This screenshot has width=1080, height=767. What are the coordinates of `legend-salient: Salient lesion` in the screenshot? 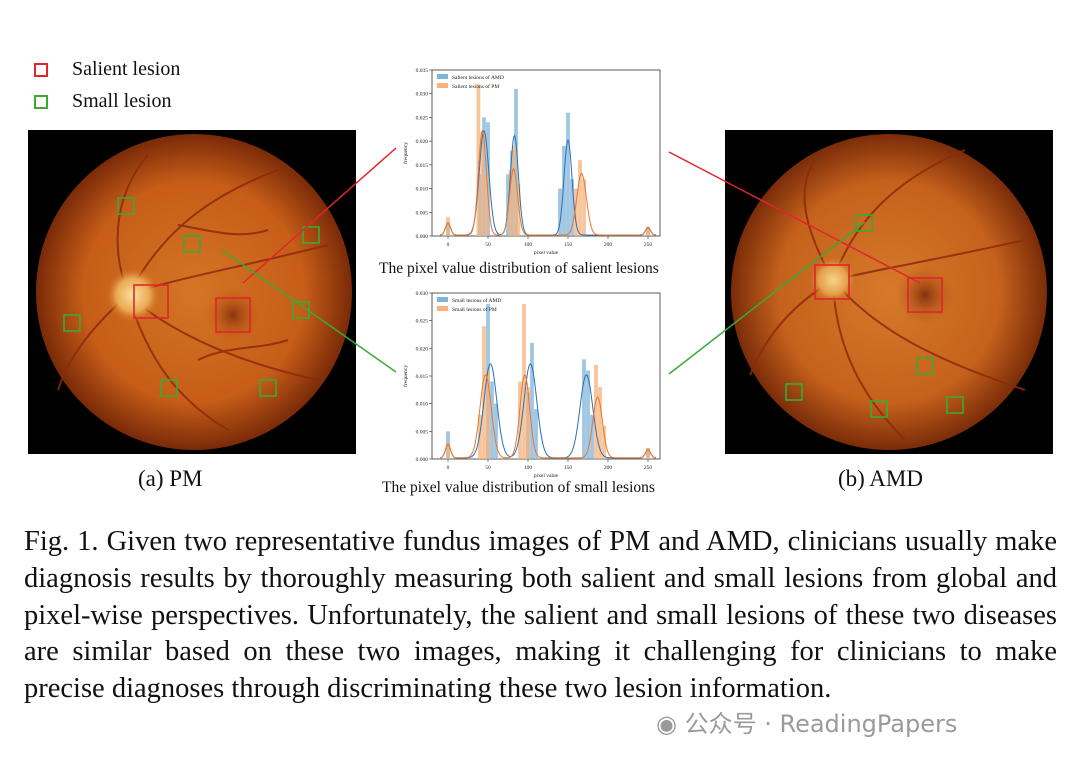 It's located at (107, 69).